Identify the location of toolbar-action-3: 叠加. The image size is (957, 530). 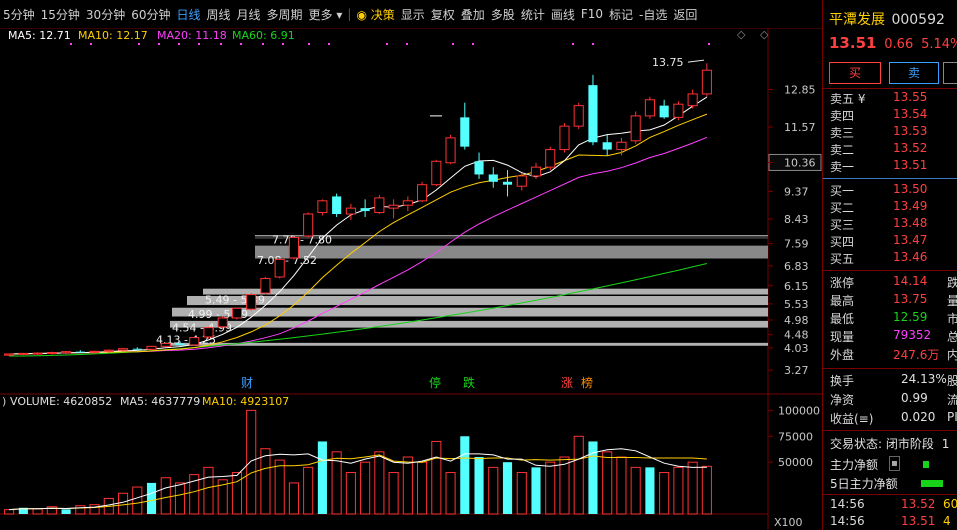
(472, 14).